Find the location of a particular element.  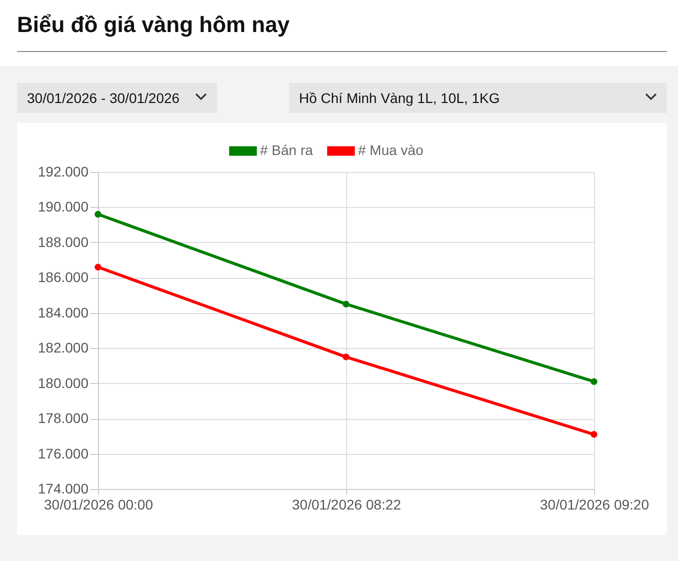

y-tick-label: 184.000 is located at coordinates (63, 312).